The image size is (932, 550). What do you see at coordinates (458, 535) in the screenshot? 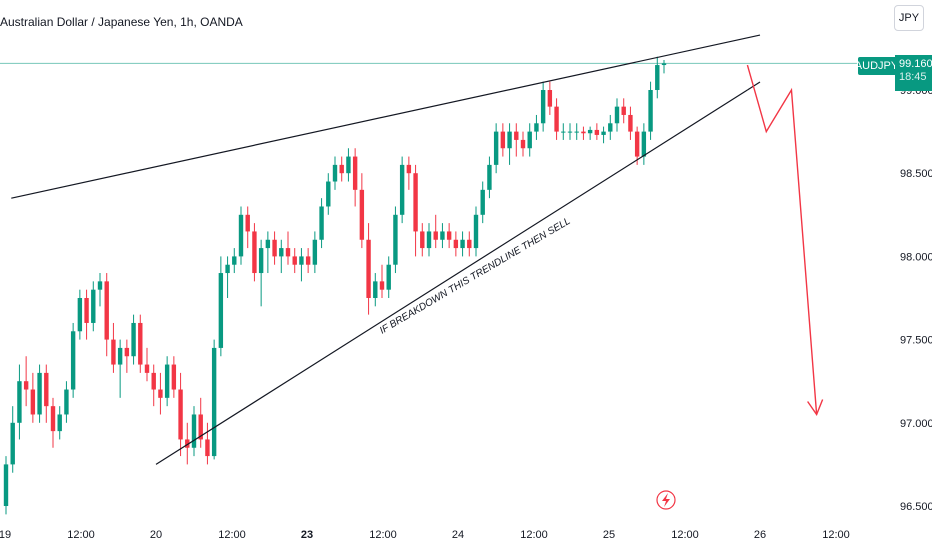
I see `time-tick-label: 24` at bounding box center [458, 535].